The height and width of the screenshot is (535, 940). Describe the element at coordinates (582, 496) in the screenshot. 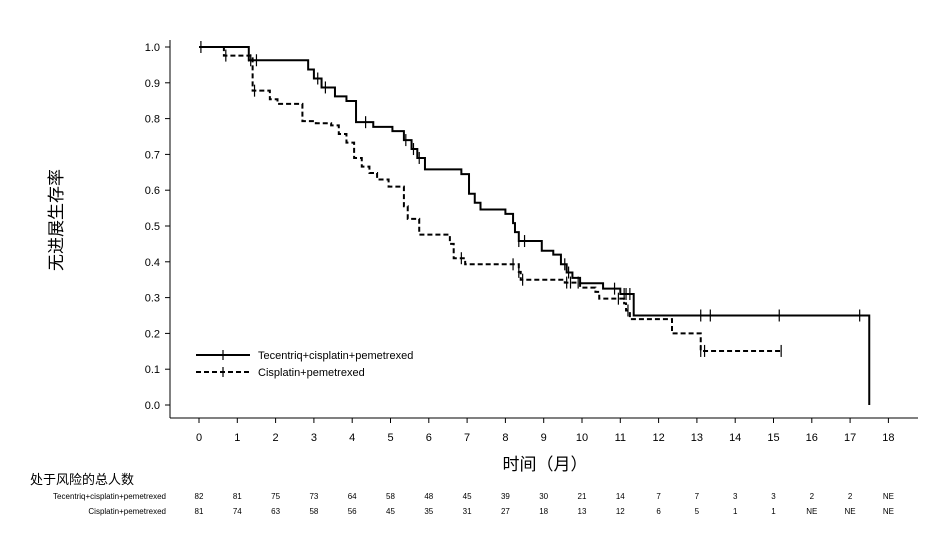

I see `risk-table-cell: 21` at that location.